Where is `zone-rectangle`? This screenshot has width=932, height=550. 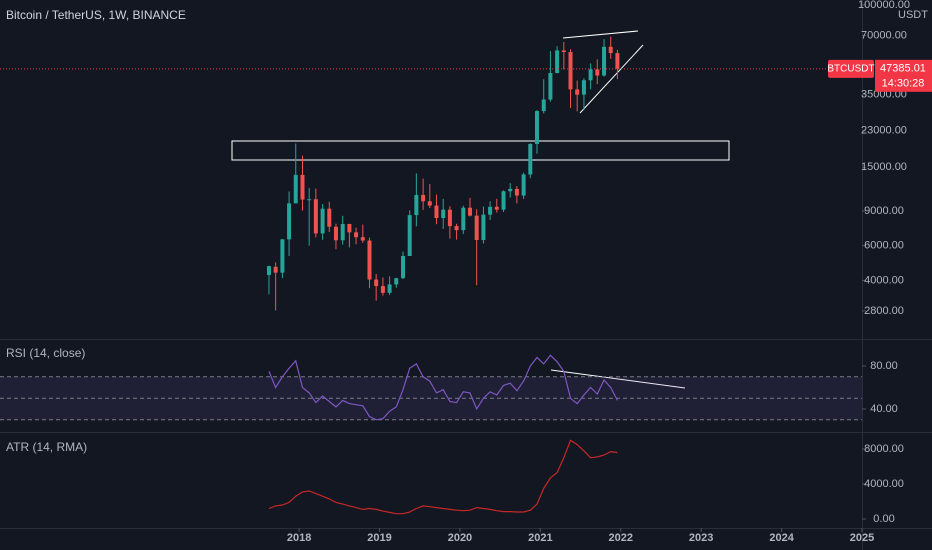
zone-rectangle is located at coordinates (480, 150).